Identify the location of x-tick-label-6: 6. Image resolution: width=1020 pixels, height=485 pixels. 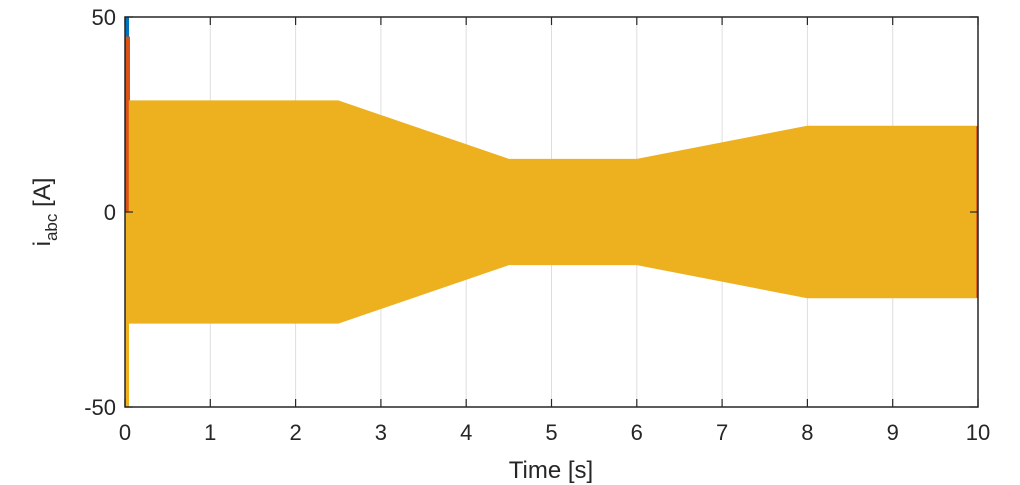
(637, 432).